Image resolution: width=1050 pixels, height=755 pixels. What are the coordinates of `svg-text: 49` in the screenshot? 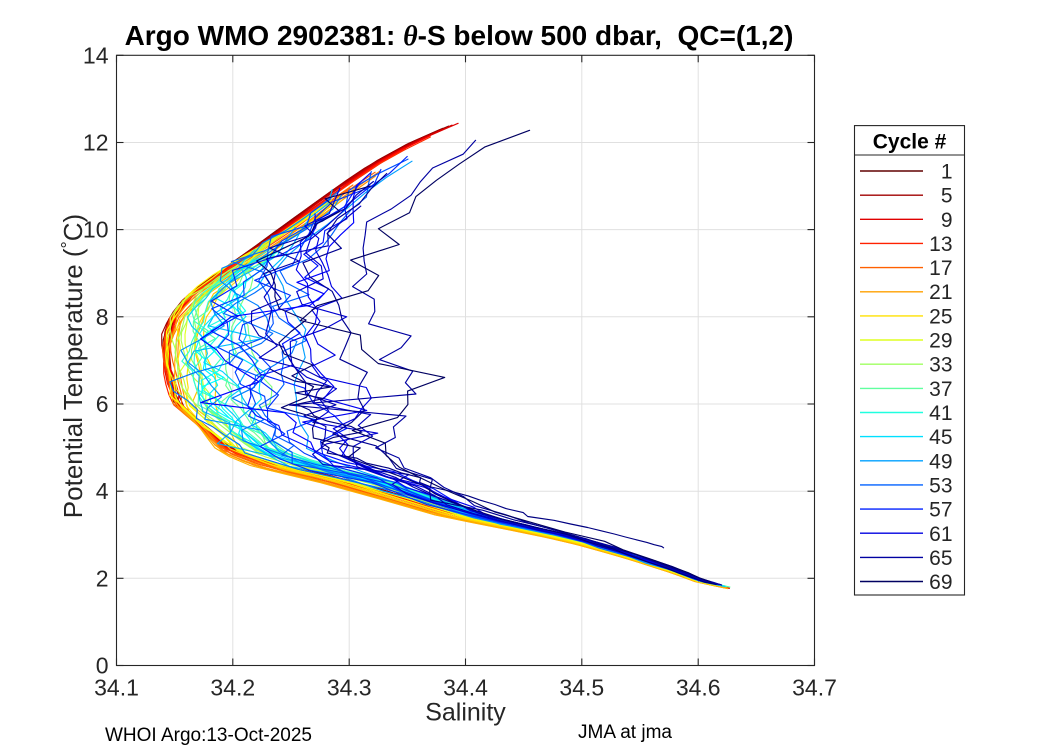 It's located at (940, 461).